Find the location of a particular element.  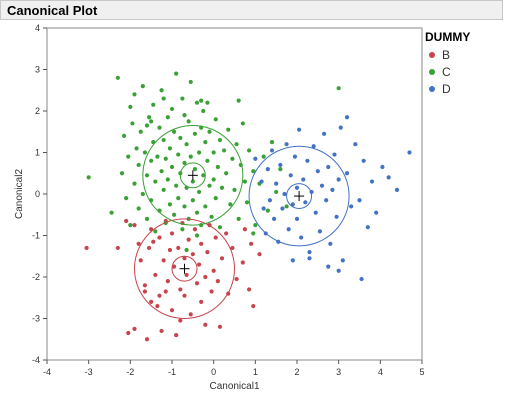

x-tick-label: 3 is located at coordinates (338, 372).